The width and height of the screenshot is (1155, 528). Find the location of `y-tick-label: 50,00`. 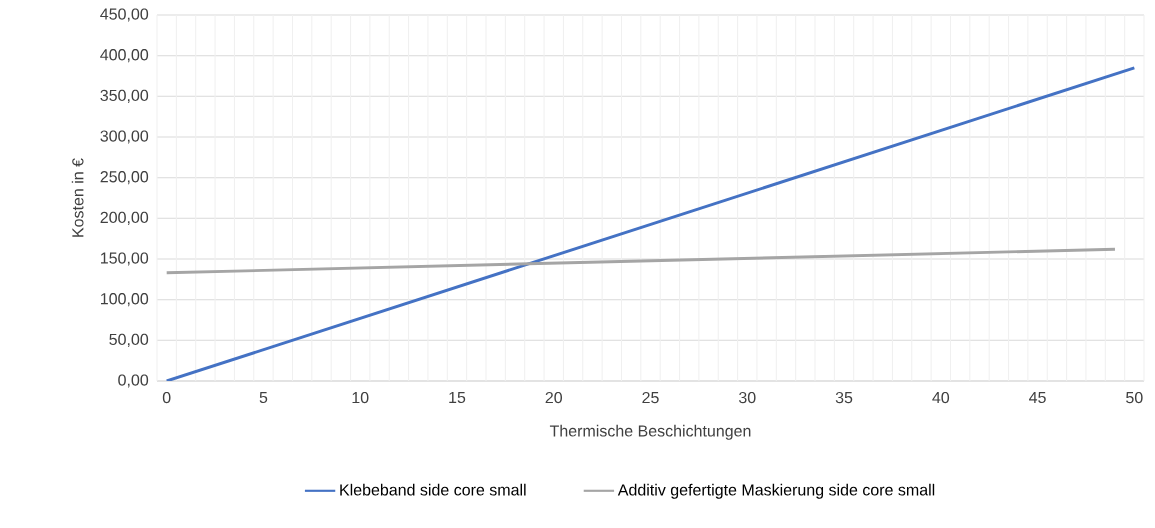

y-tick-label: 50,00 is located at coordinates (129, 340).